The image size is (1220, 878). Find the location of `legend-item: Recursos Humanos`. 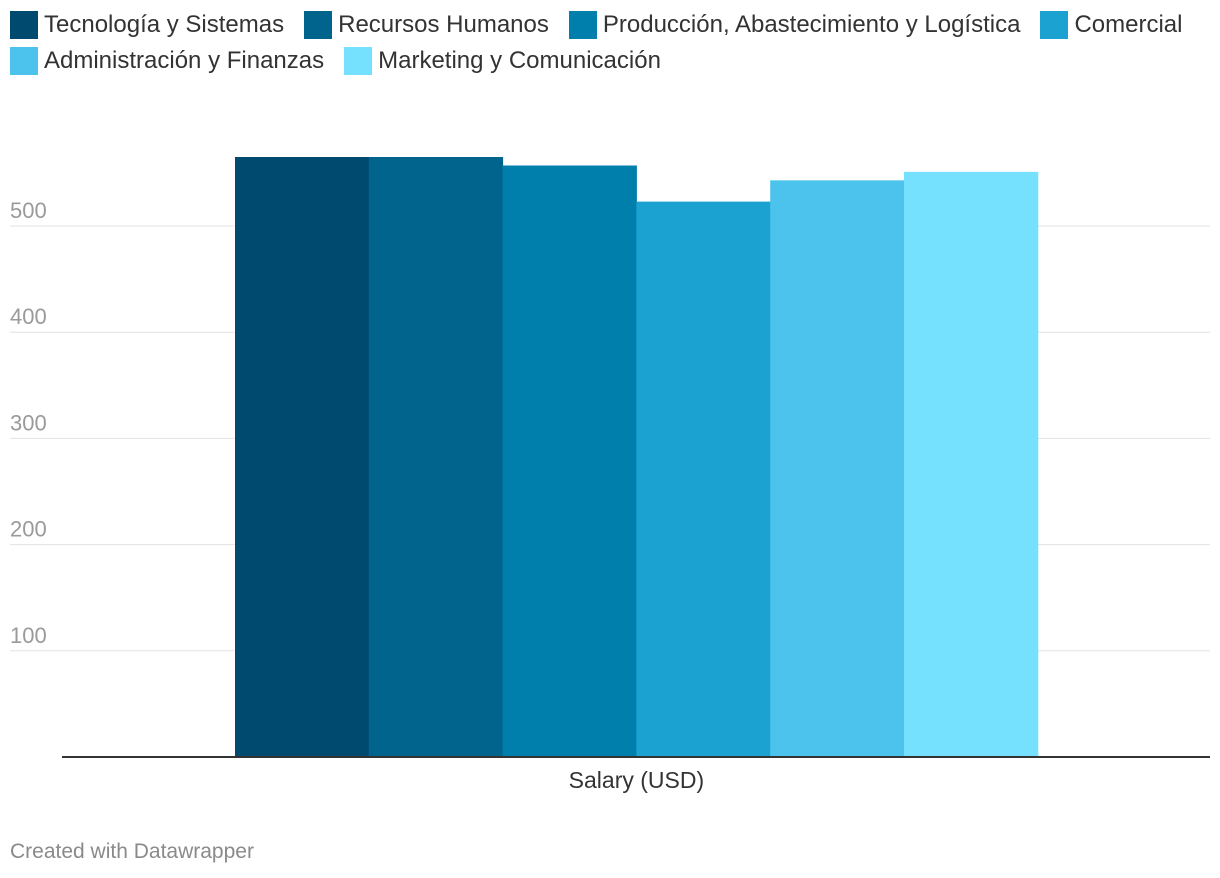

legend-item: Recursos Humanos is located at coordinates (426, 25).